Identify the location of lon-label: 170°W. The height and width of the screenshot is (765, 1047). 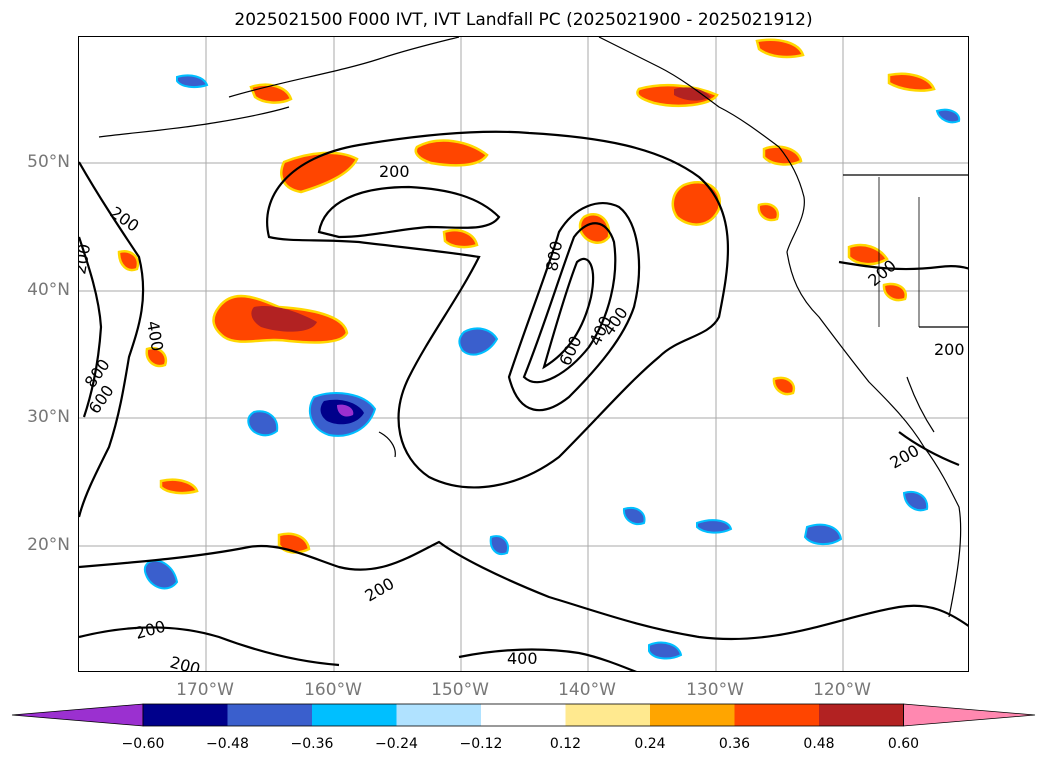
(205, 690).